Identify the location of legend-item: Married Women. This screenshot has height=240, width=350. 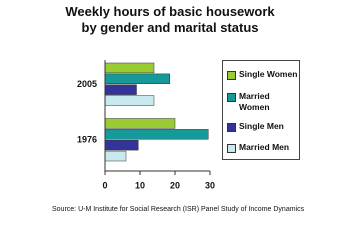
(263, 102).